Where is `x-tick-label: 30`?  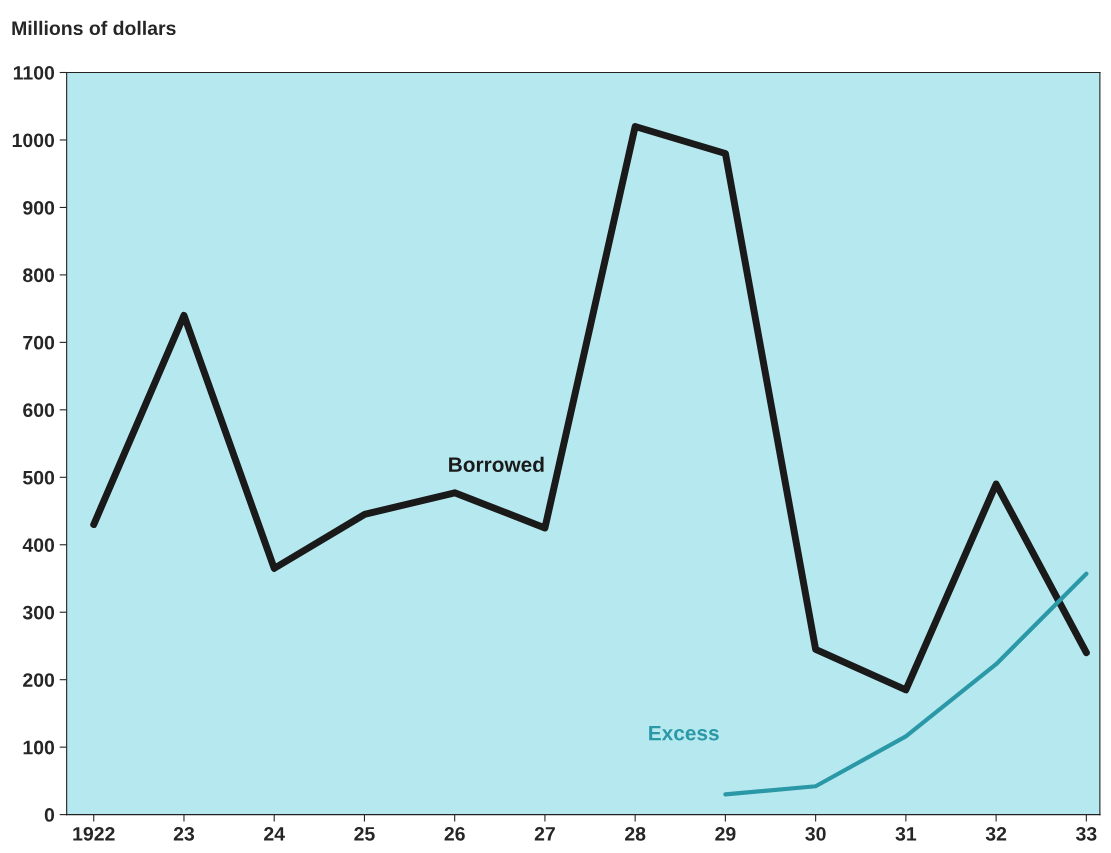 x-tick-label: 30 is located at coordinates (815, 833).